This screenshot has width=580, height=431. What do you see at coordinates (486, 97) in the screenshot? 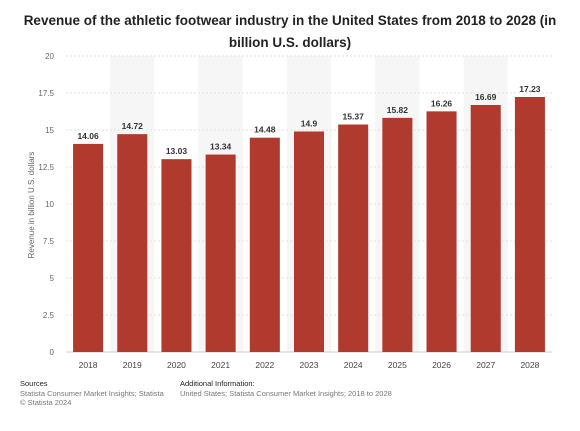
I see `data-label: 16.69` at bounding box center [486, 97].